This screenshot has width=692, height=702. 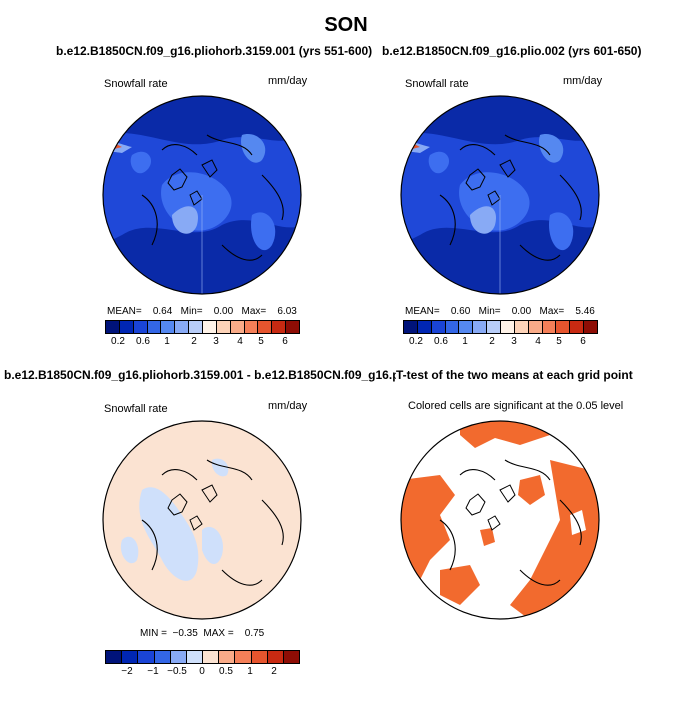 I want to click on panel3-tick: 1, so click(x=250, y=671).